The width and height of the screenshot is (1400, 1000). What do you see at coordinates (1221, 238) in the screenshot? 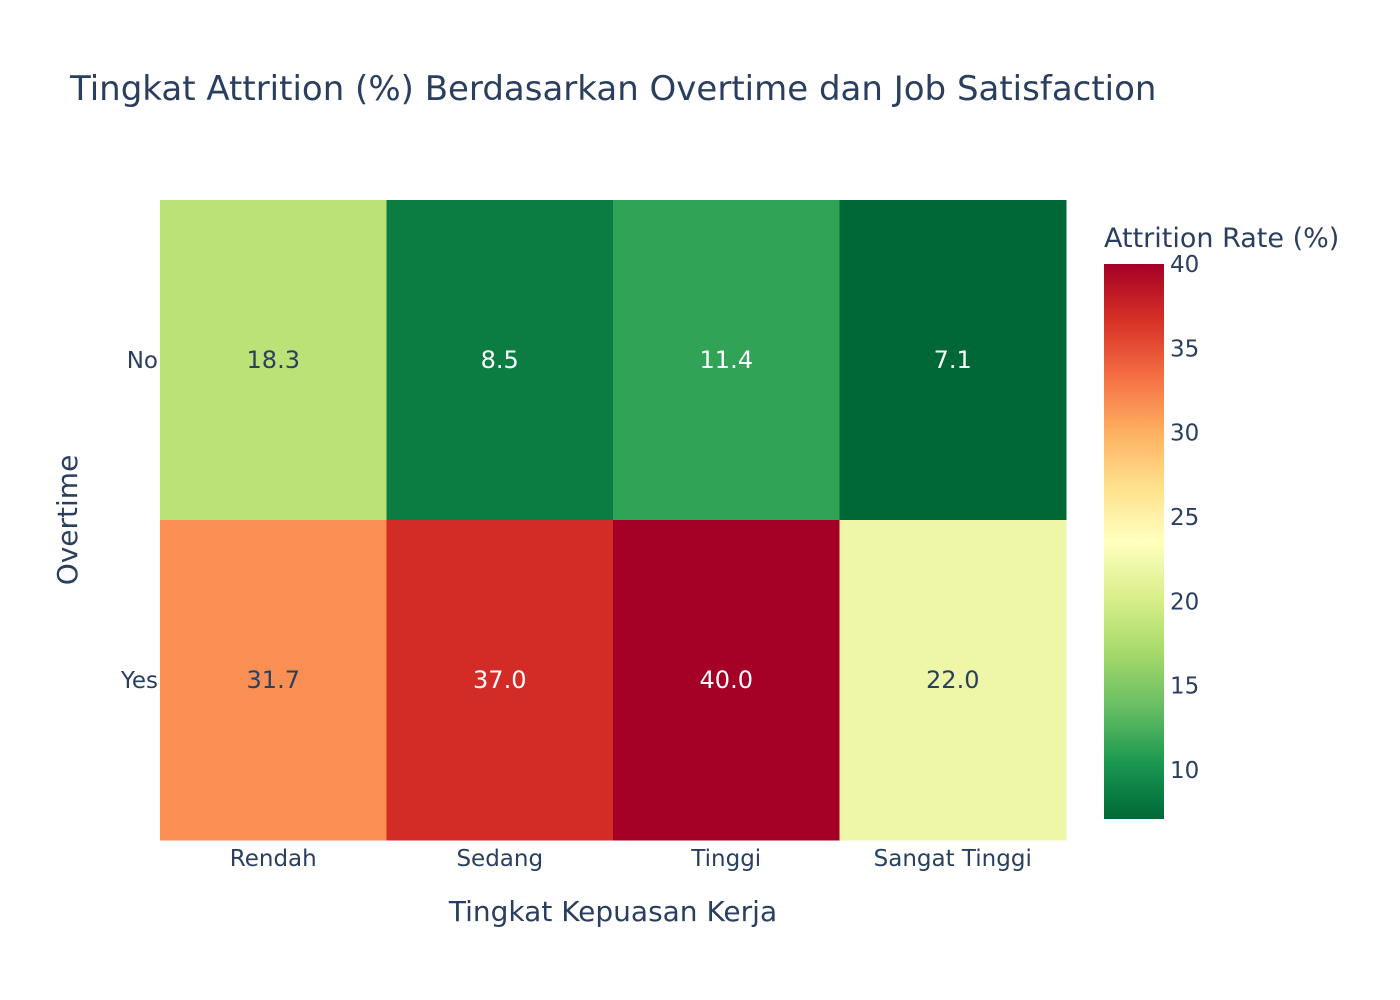
I see `colorbar-title: Attrition Rate (%)` at bounding box center [1221, 238].